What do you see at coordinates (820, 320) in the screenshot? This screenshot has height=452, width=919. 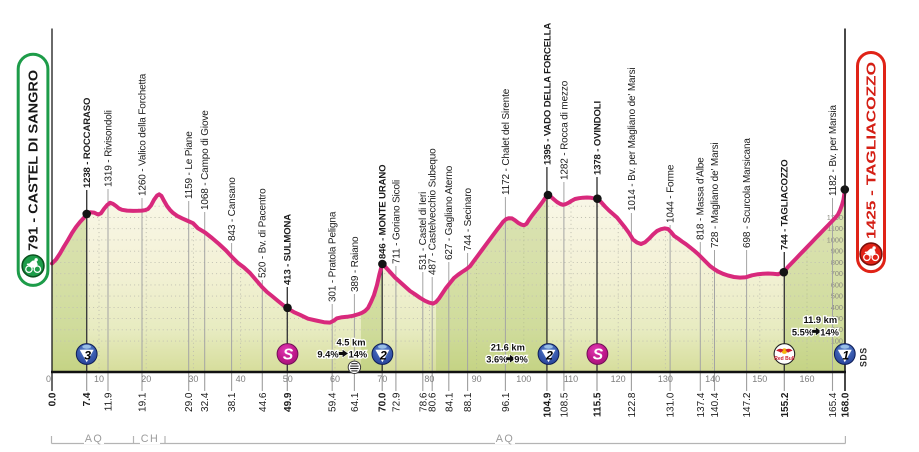 I see `svg-text: 11.9 km` at bounding box center [820, 320].